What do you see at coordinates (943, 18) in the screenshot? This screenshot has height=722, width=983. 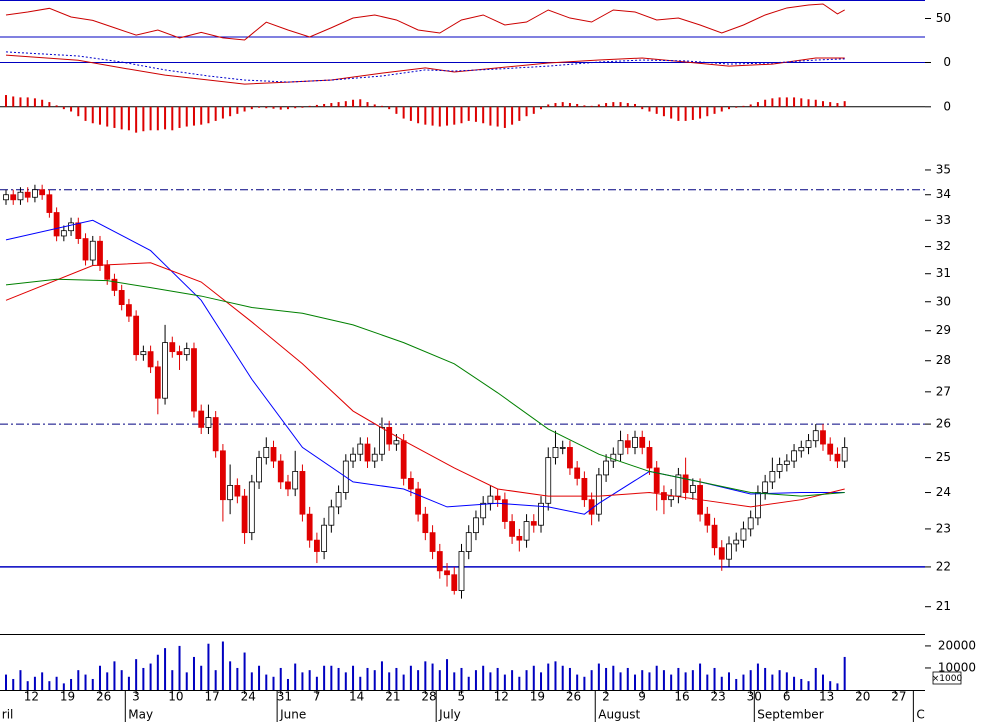 I see `y-tick-label: 50` at bounding box center [943, 18].